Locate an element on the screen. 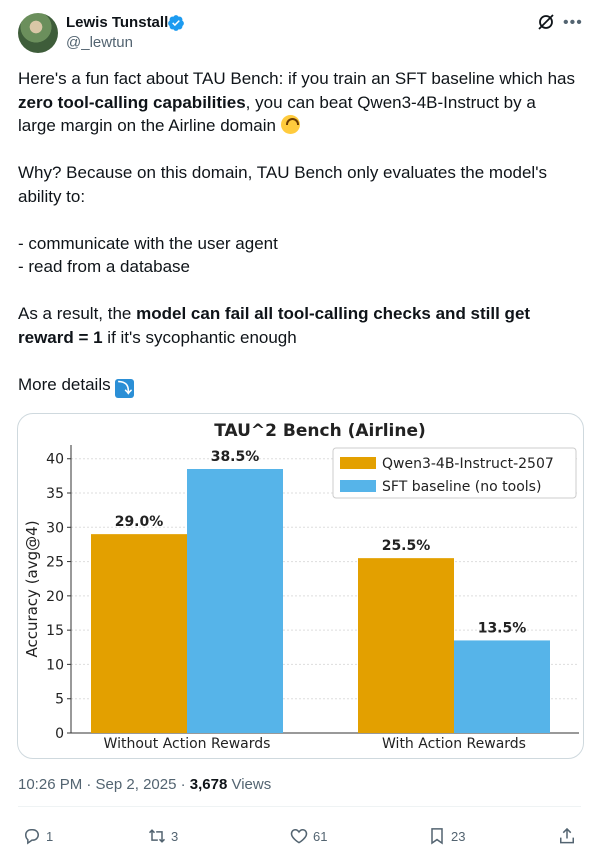 Image resolution: width=599 pixels, height=862 pixels. bar-value-label: 29.0% is located at coordinates (139, 522).